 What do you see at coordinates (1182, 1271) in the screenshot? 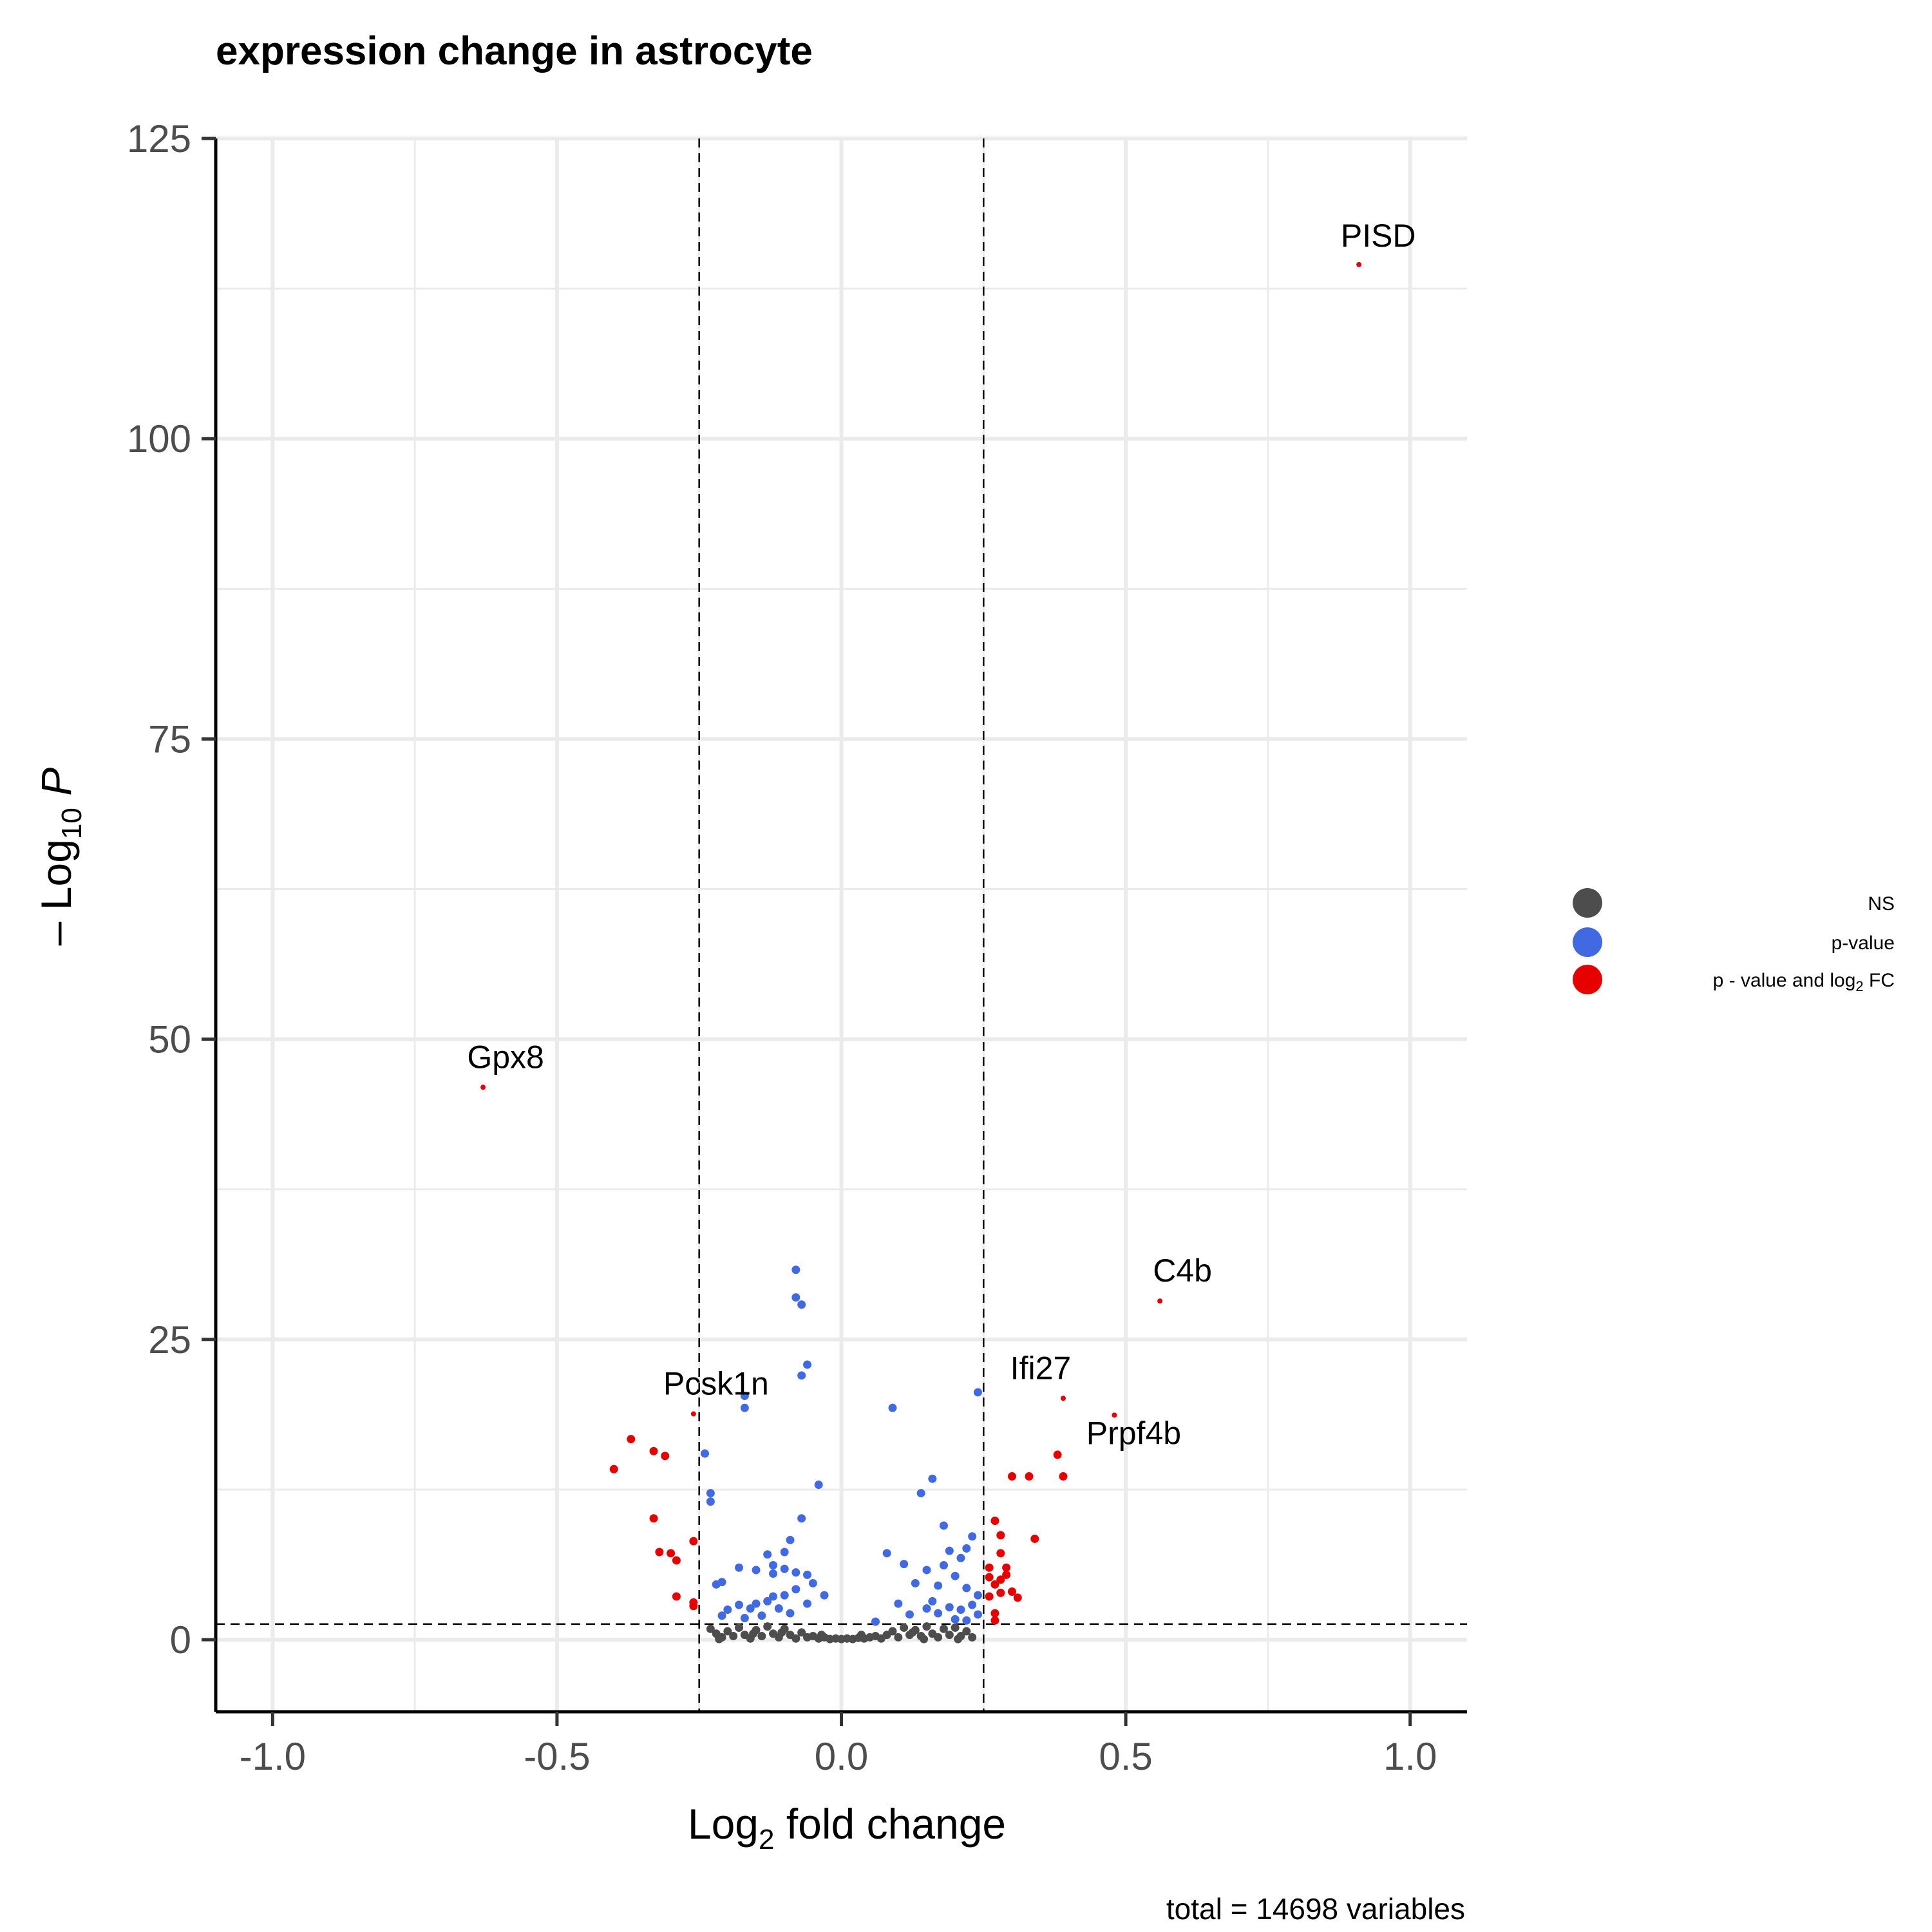
I see `gene-label: C4b` at bounding box center [1182, 1271].